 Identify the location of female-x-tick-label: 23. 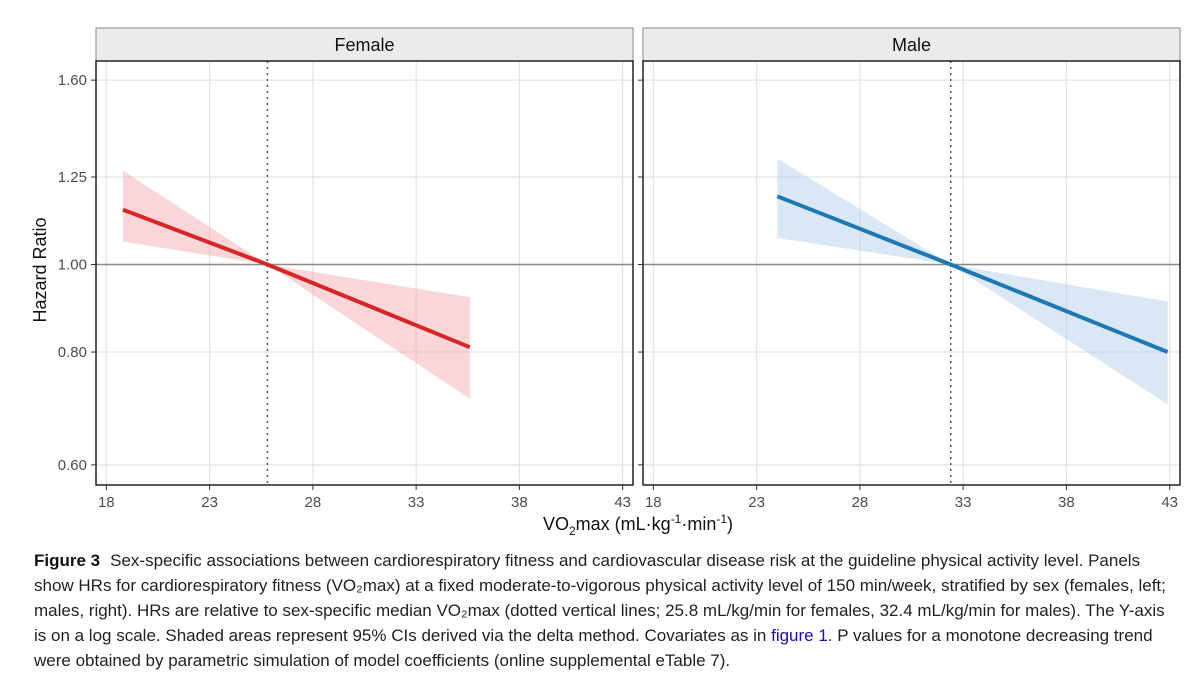
(209, 502).